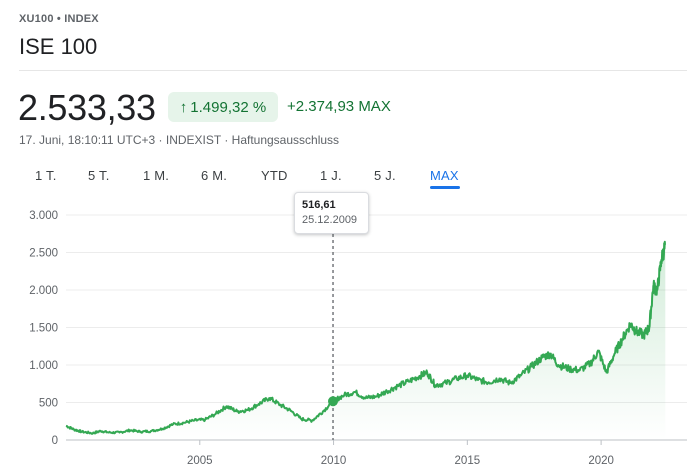  What do you see at coordinates (43, 366) in the screenshot?
I see `y-tick-label: 1.000` at bounding box center [43, 366].